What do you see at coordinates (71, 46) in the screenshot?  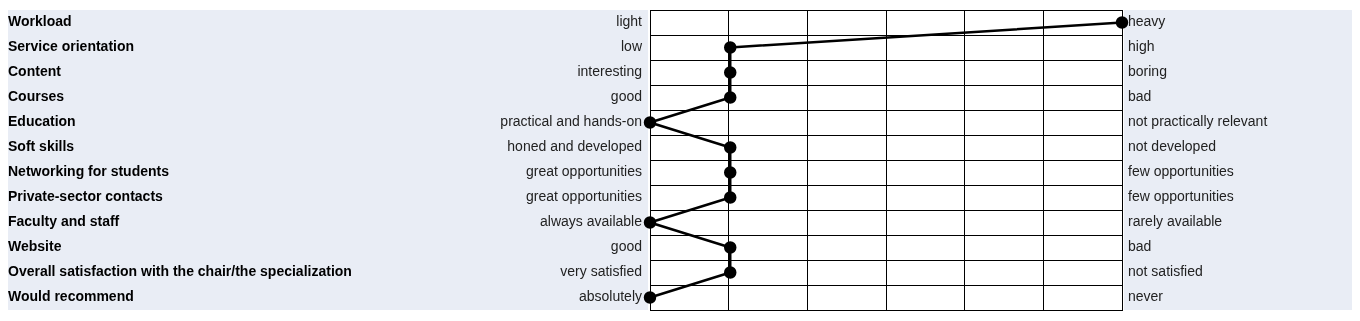 I see `y-tick-label: Service orientation` at bounding box center [71, 46].